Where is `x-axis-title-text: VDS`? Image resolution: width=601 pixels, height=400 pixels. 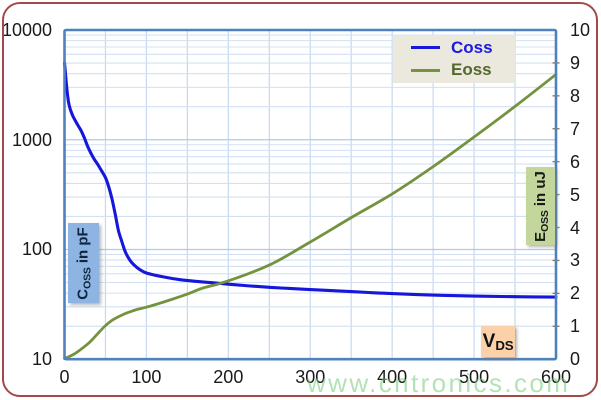 x-axis-title-text: VDS is located at coordinates (498, 341).